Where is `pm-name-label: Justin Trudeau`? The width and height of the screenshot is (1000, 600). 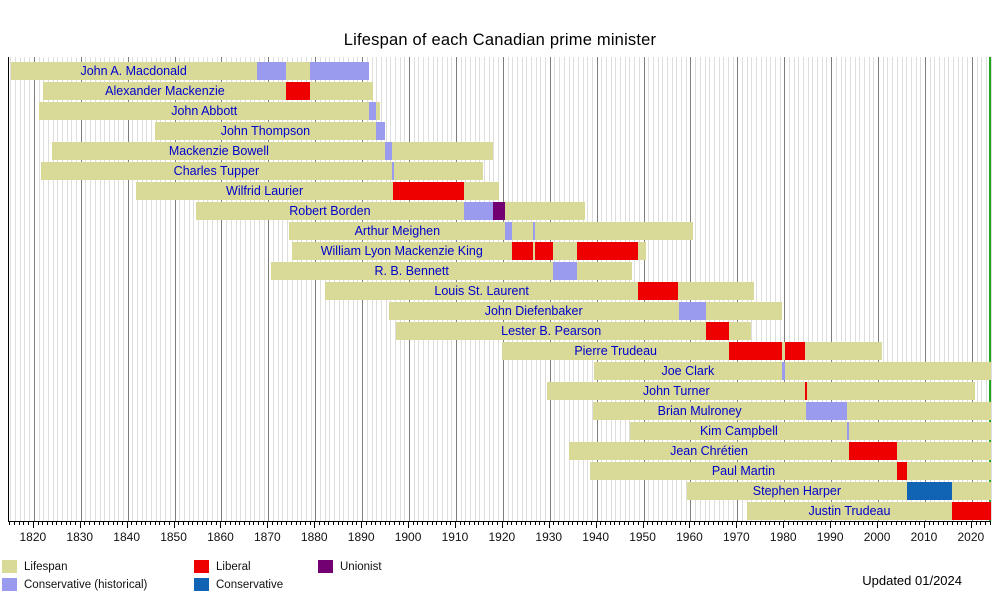 pm-name-label: Justin Trudeau is located at coordinates (849, 511).